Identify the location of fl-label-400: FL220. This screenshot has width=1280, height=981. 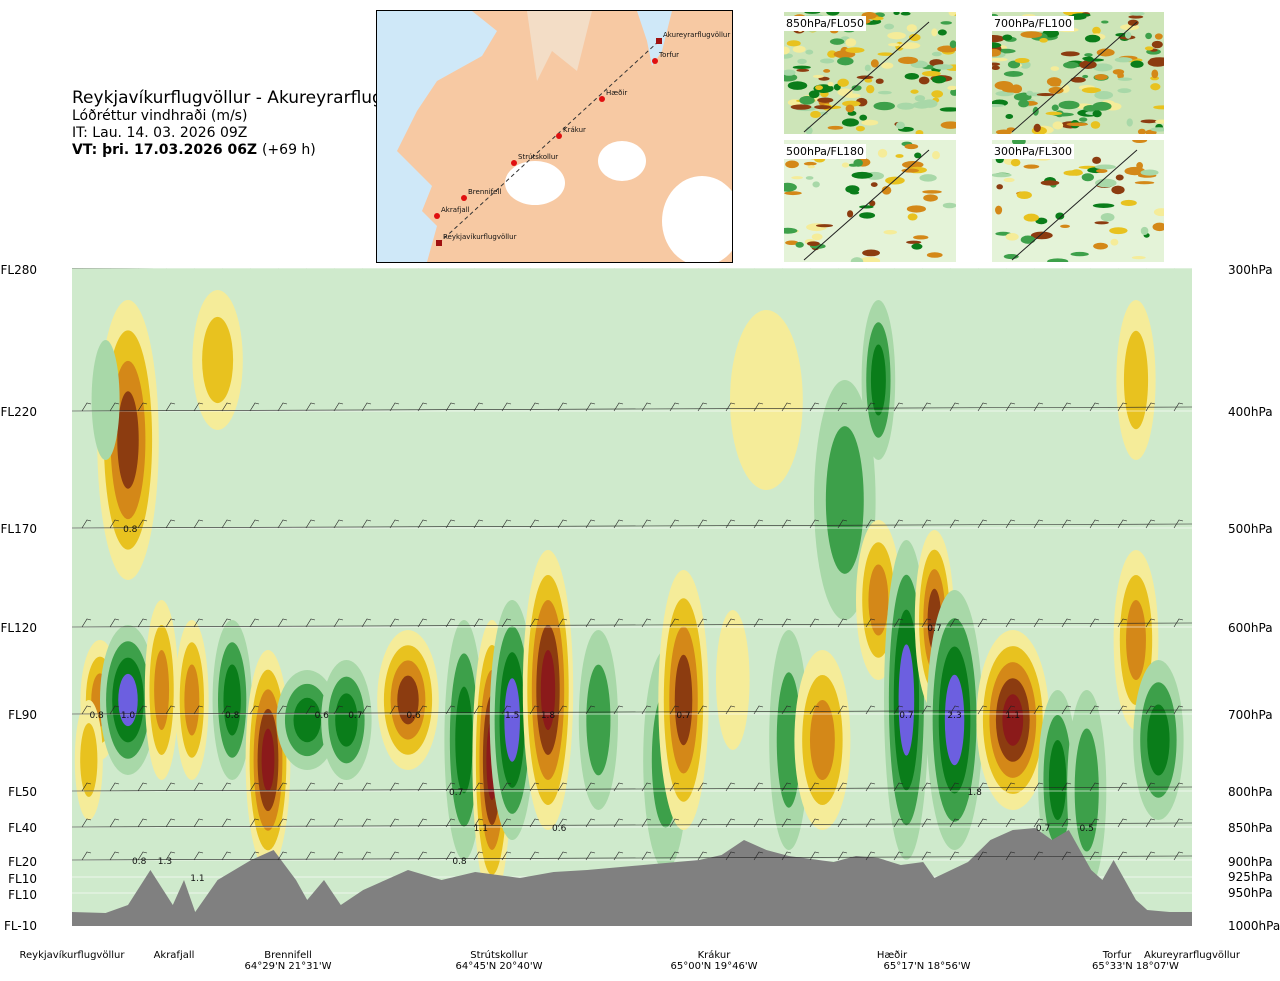
(19, 412).